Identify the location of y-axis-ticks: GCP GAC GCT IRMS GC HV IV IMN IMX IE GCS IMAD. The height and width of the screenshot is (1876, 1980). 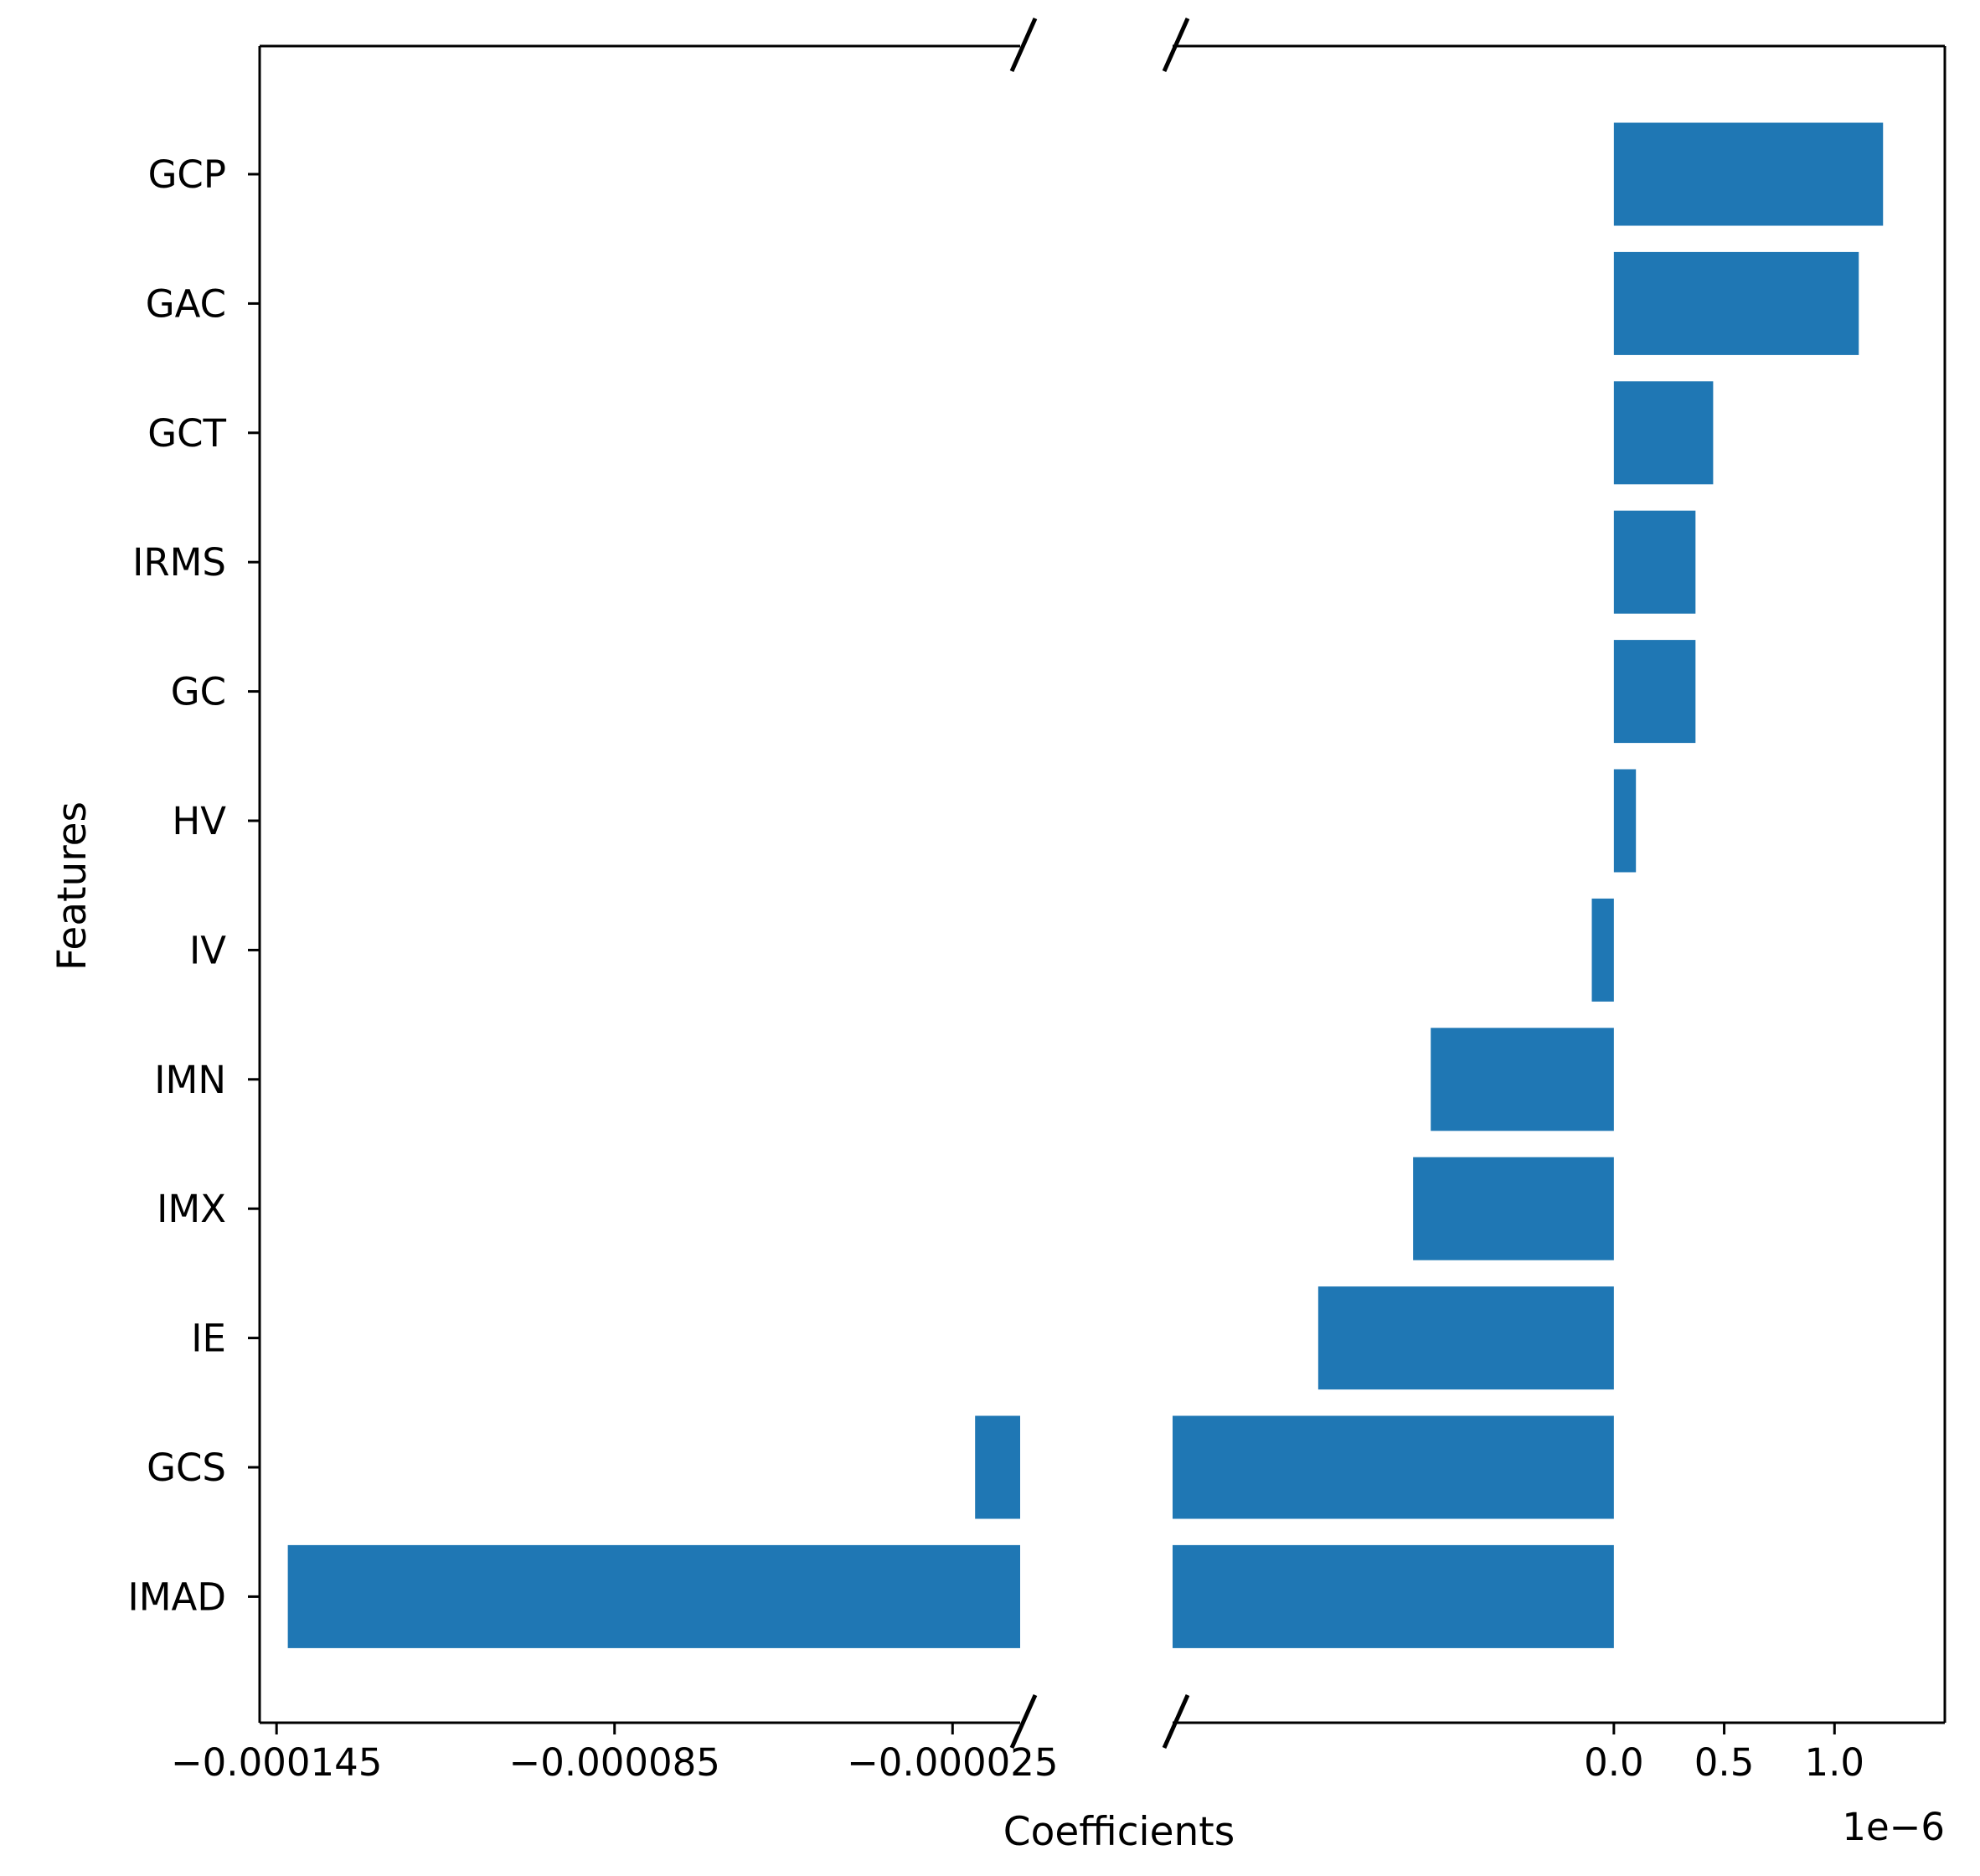
(193, 885).